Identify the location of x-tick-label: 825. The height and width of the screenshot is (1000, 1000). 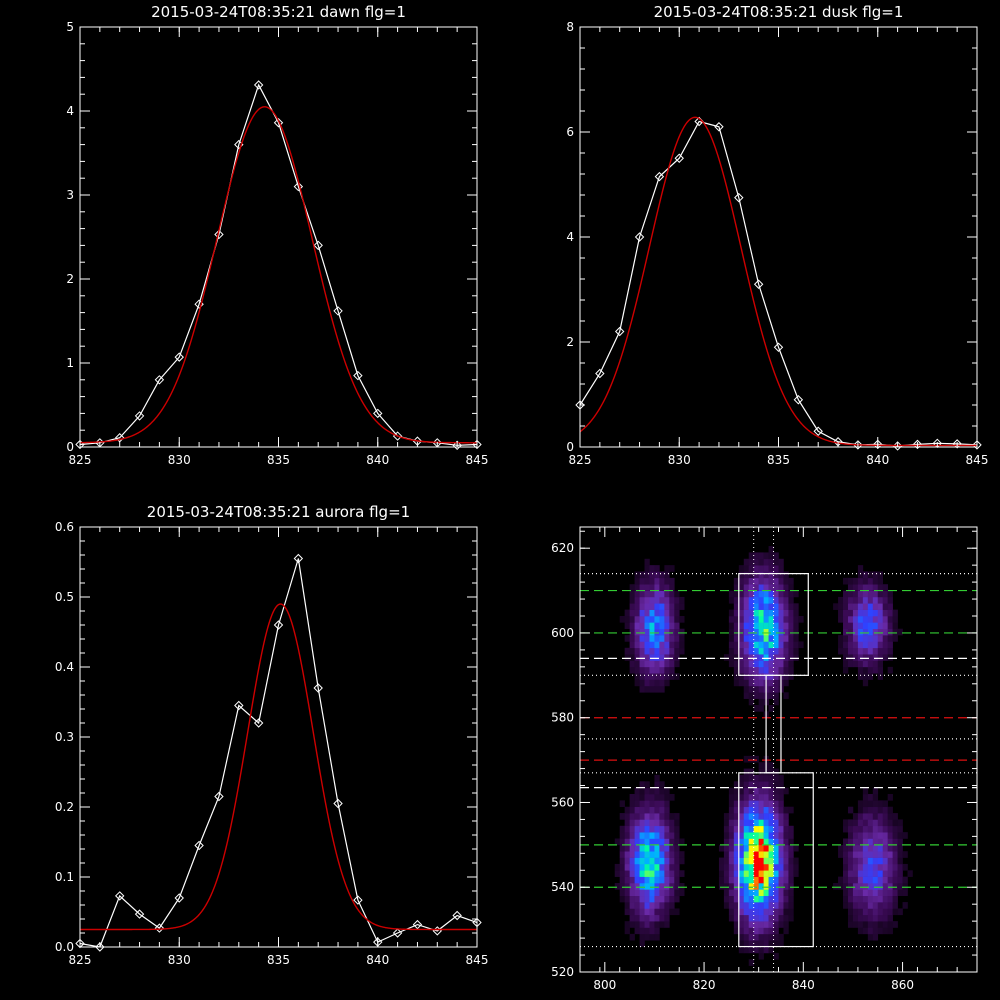
(80, 460).